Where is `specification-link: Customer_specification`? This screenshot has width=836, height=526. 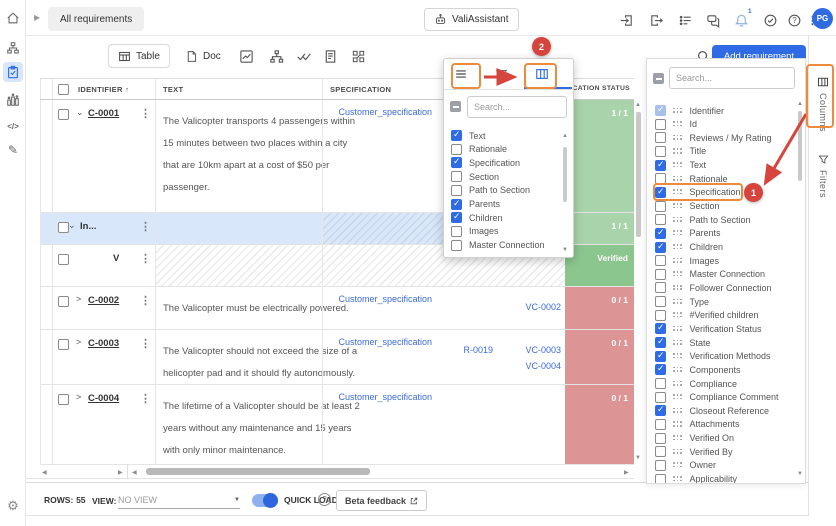 specification-link: Customer_specification is located at coordinates (385, 112).